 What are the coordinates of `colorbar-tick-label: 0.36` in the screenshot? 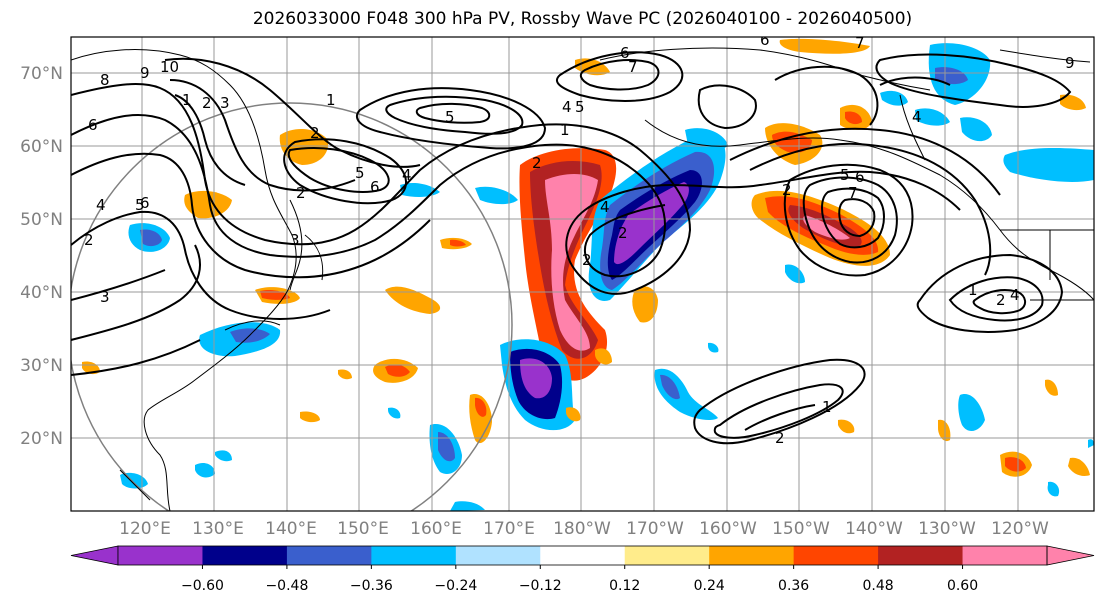 It's located at (793, 586).